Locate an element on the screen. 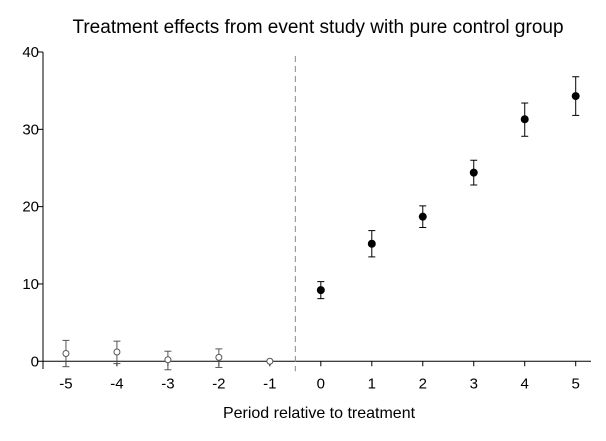 Image resolution: width=606 pixels, height=441 pixels. x-tick-label: 5 is located at coordinates (576, 383).